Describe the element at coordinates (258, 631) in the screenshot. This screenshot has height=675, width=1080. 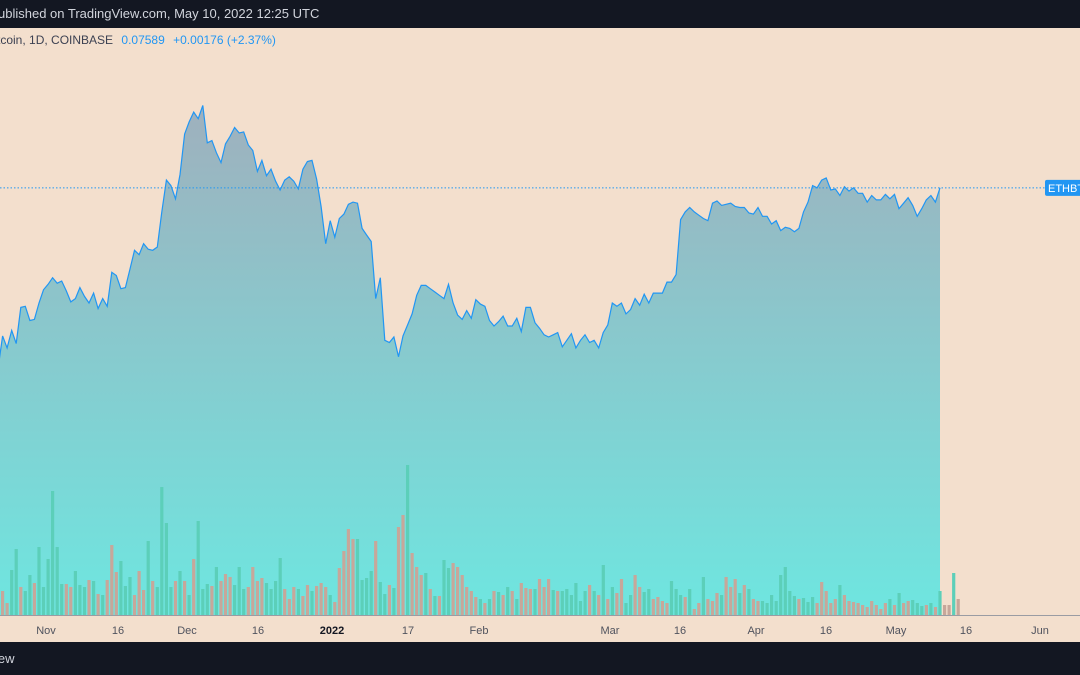
I see `x-tick-label: 16` at that location.